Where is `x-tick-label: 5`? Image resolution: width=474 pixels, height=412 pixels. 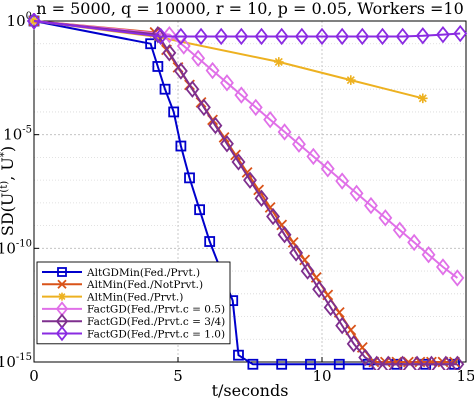
x-tick-label: 5 is located at coordinates (178, 376).